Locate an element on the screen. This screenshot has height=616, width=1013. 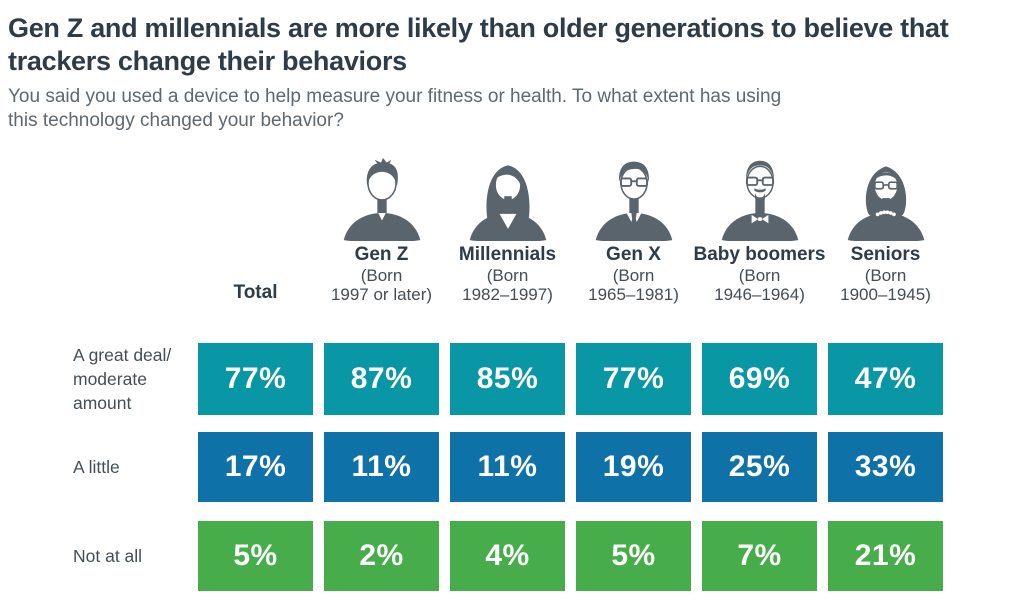
value-tile: 25% is located at coordinates (759, 467).